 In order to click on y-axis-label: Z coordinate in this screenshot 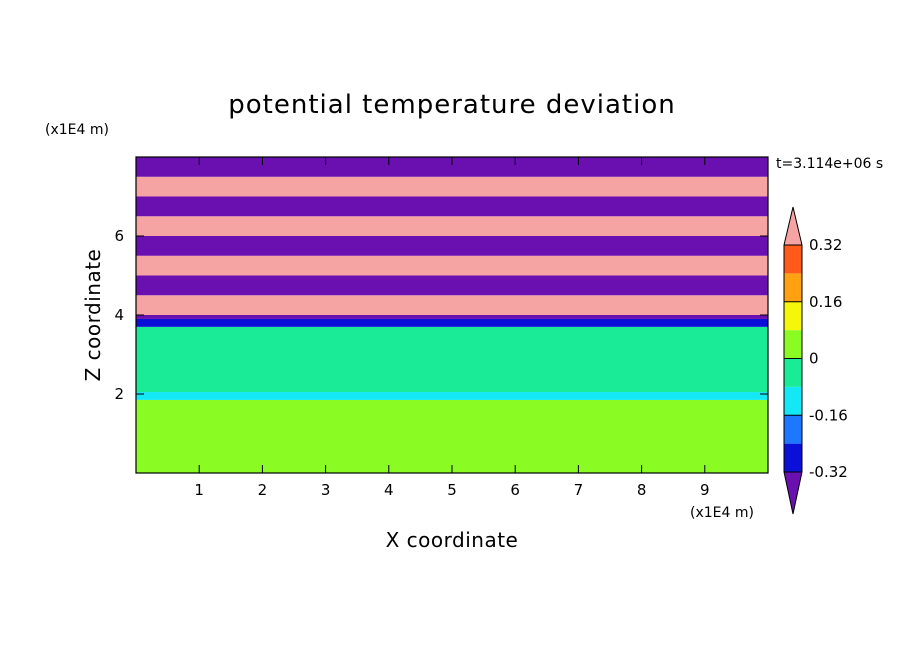, I will do `click(93, 315)`.